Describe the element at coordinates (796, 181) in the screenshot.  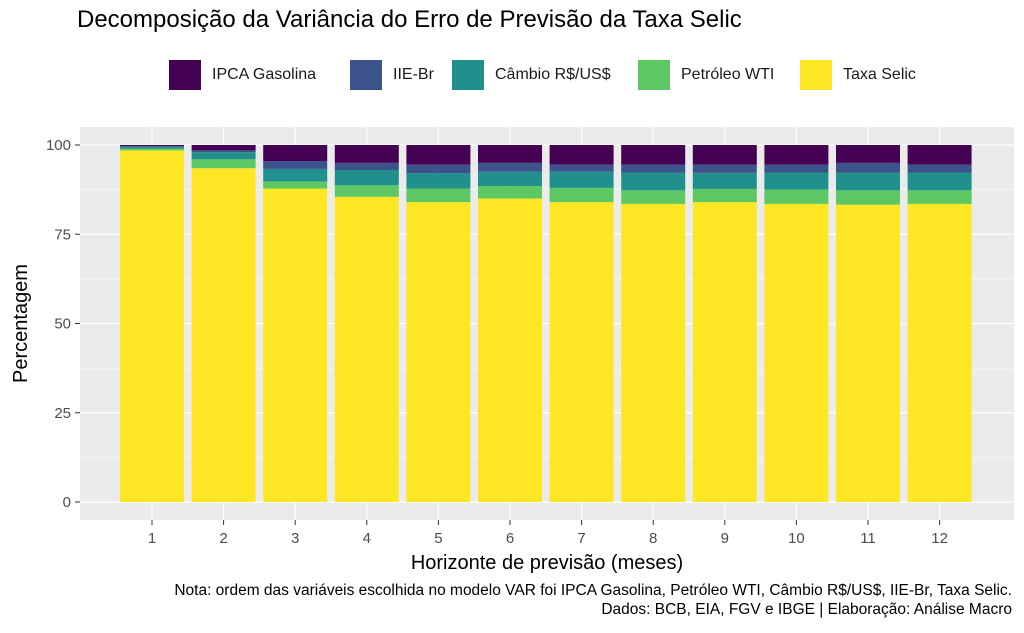
I see `bar-segment-c-mbio-r-us--10` at that location.